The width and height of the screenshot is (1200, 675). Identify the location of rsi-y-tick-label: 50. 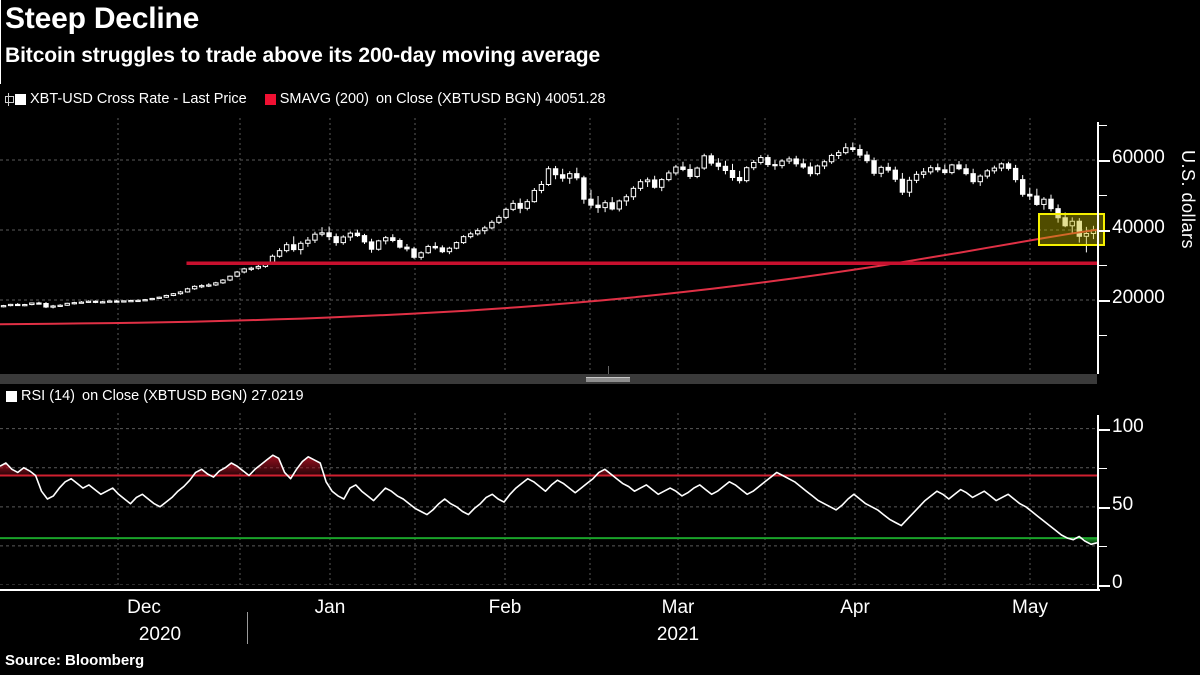
(1123, 504).